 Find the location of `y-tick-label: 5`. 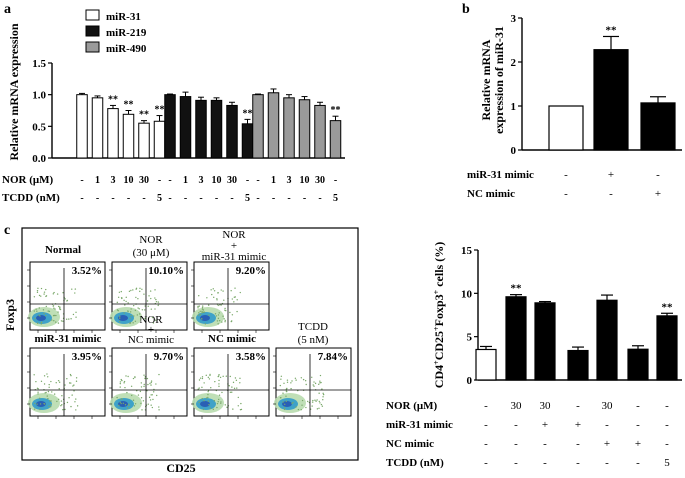

y-tick-label: 5 is located at coordinates (470, 338).